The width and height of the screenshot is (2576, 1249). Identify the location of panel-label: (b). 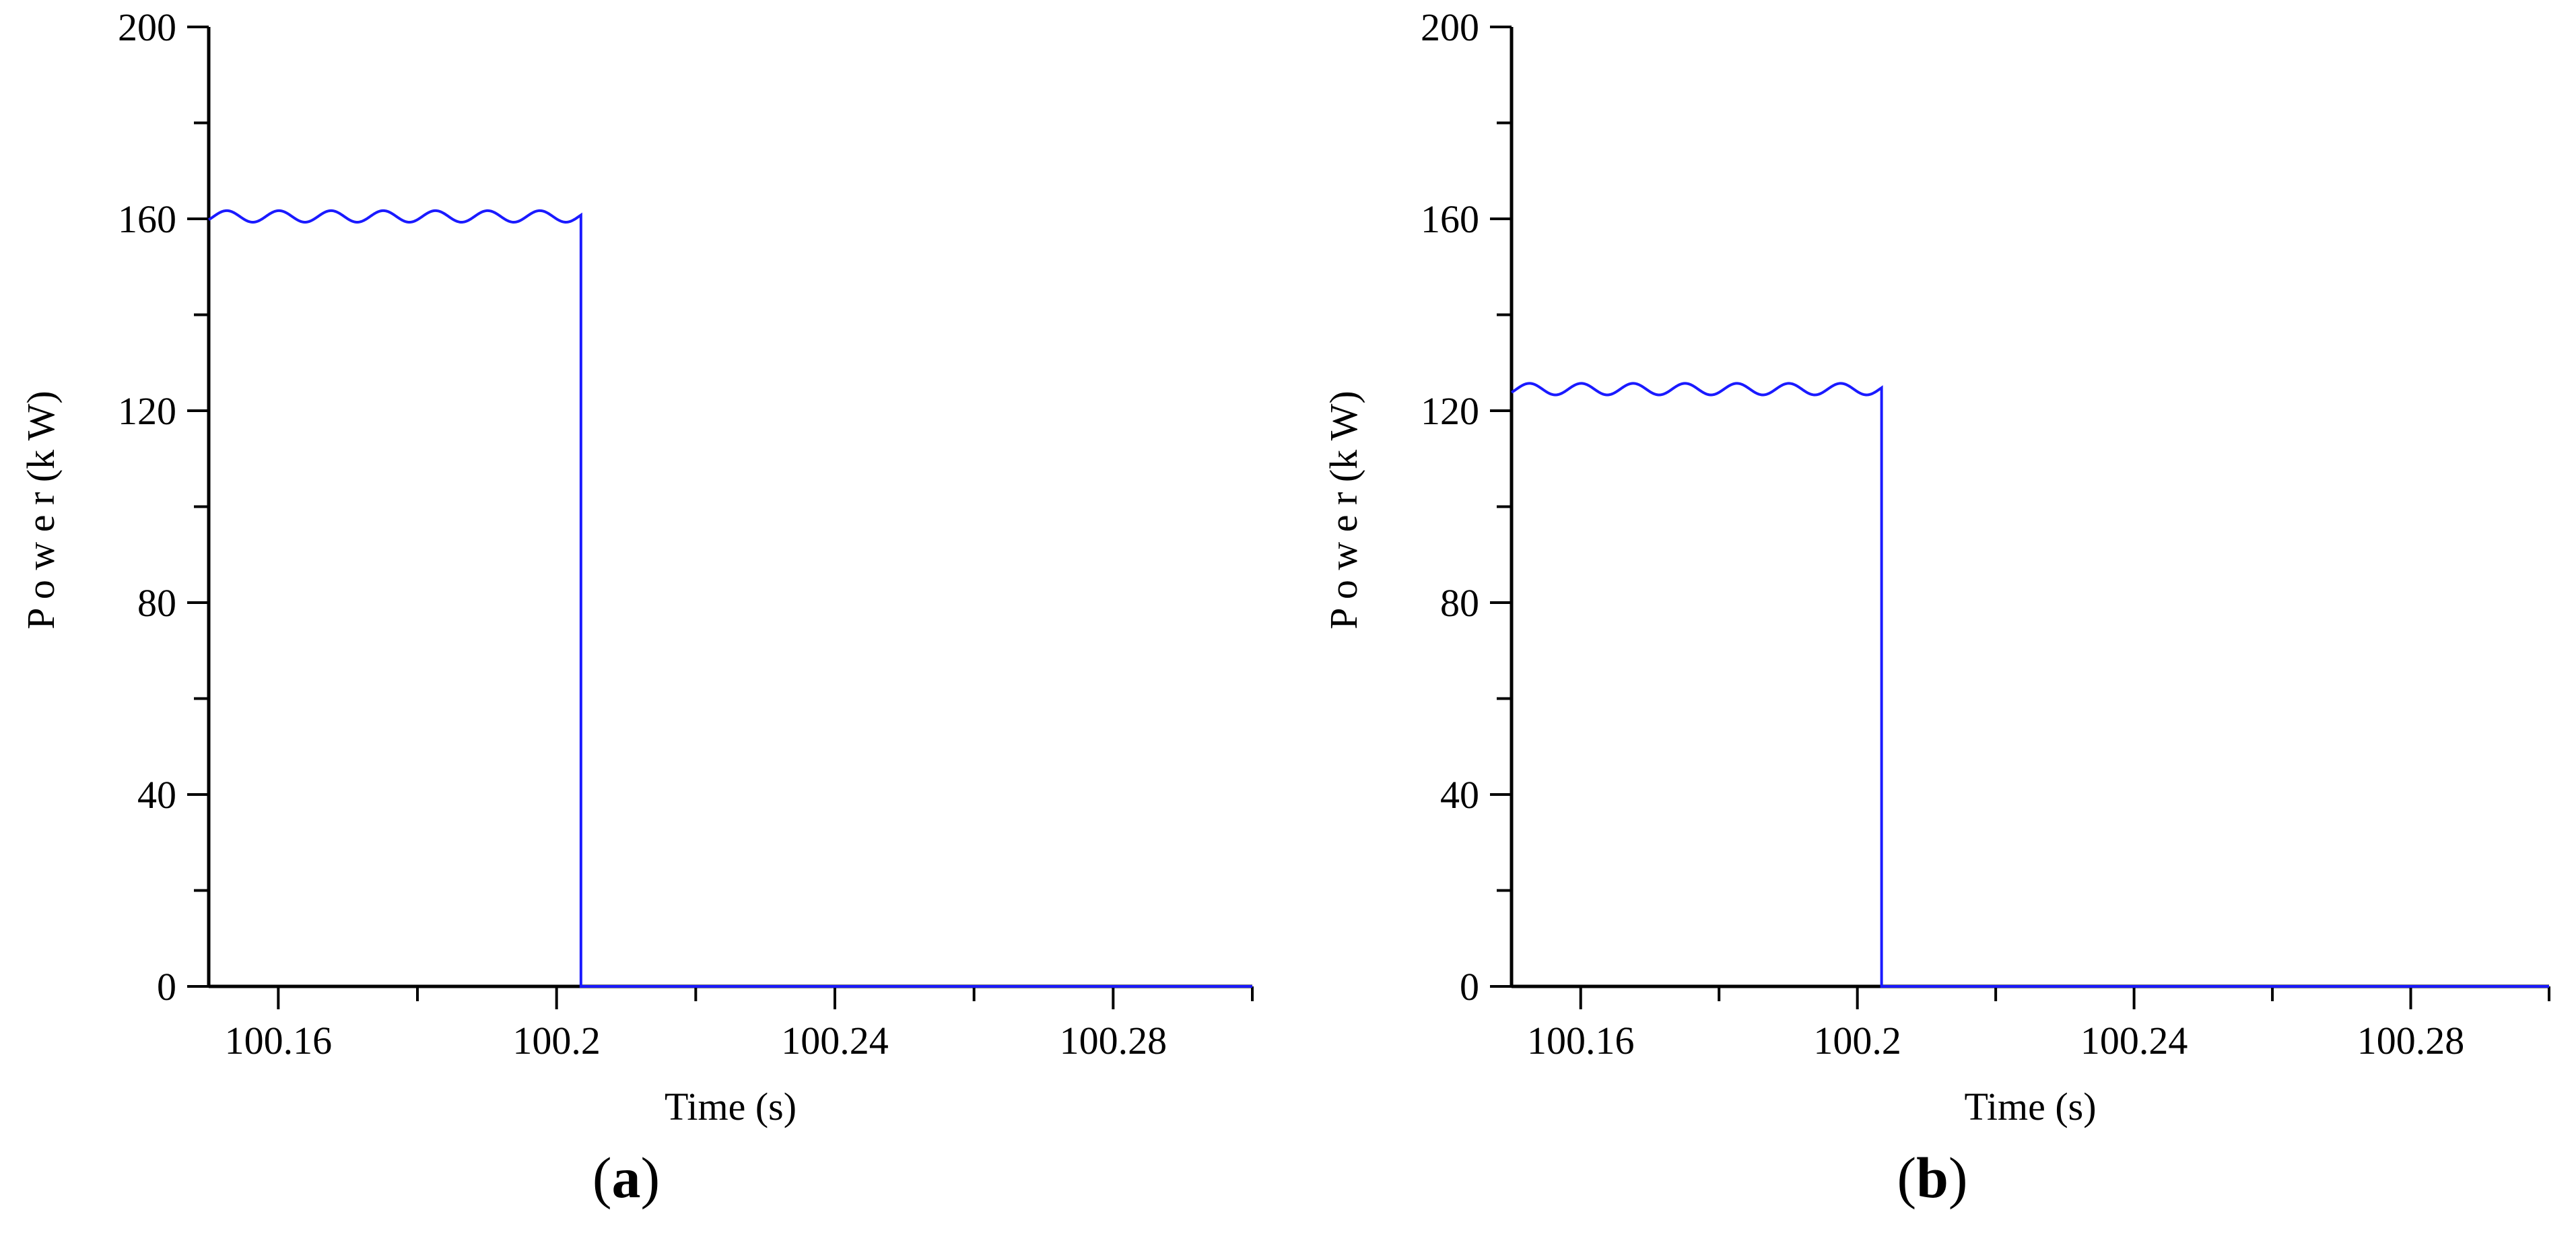
(1932, 1177).